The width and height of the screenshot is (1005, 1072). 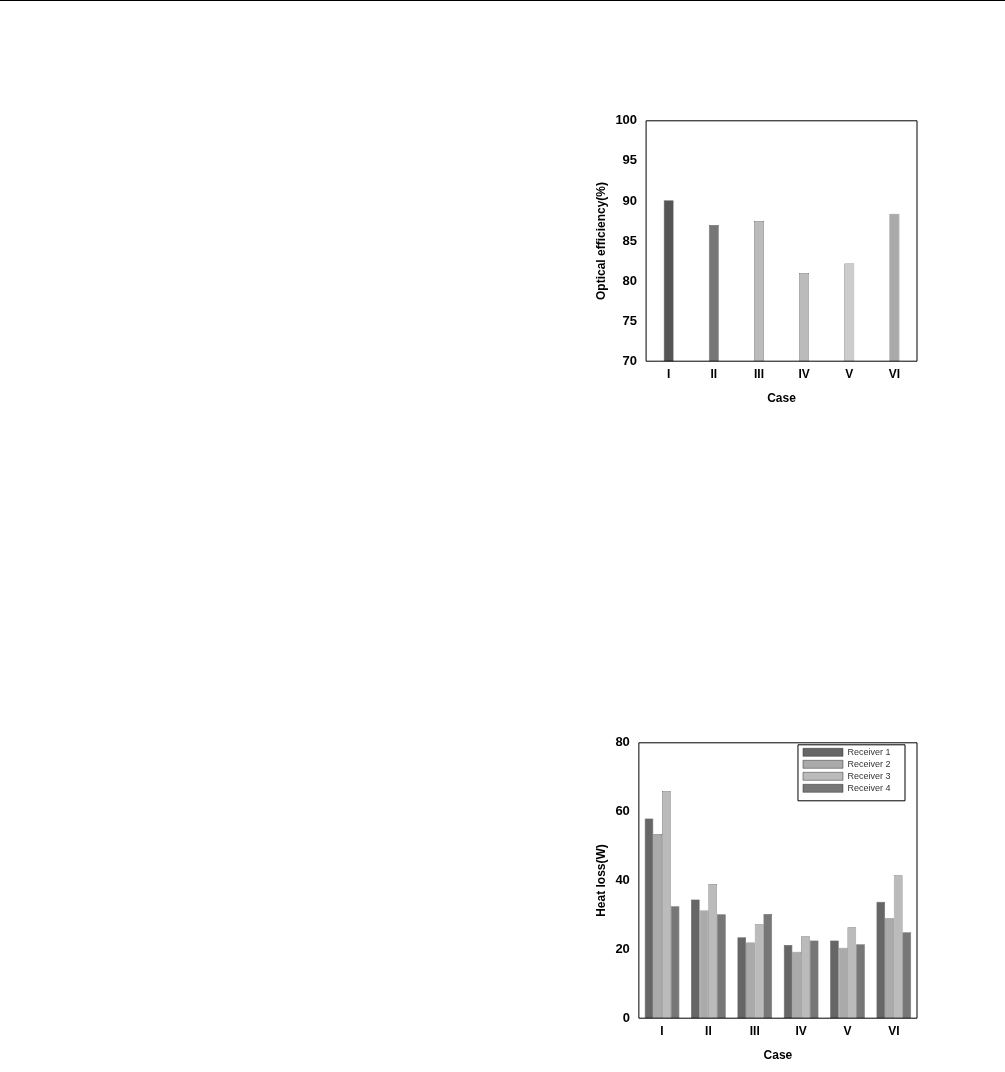 What do you see at coordinates (869, 787) in the screenshot?
I see `legend-label: Receiver 4` at bounding box center [869, 787].